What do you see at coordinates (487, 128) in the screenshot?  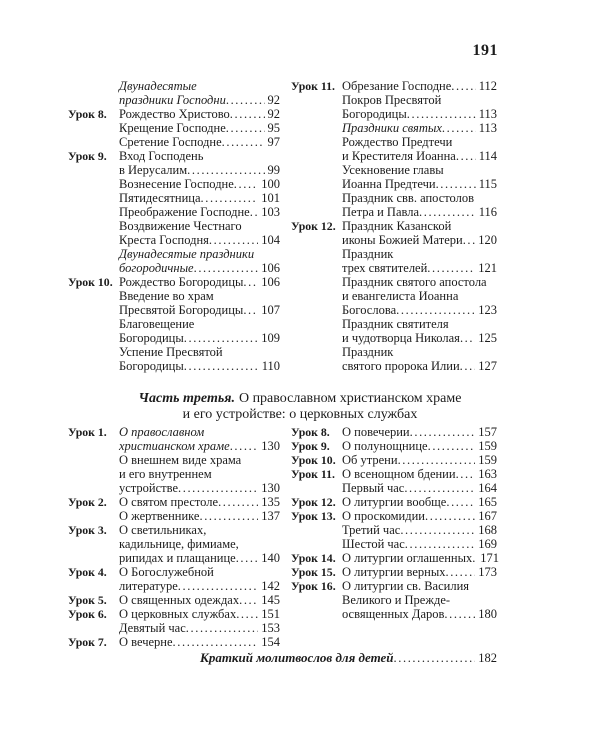 I see `page-ref: 113` at bounding box center [487, 128].